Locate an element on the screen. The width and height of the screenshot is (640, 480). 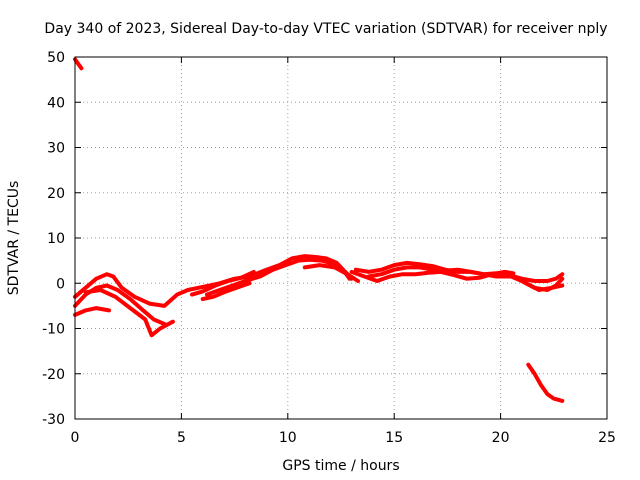
series-early-high is located at coordinates (78, 64).